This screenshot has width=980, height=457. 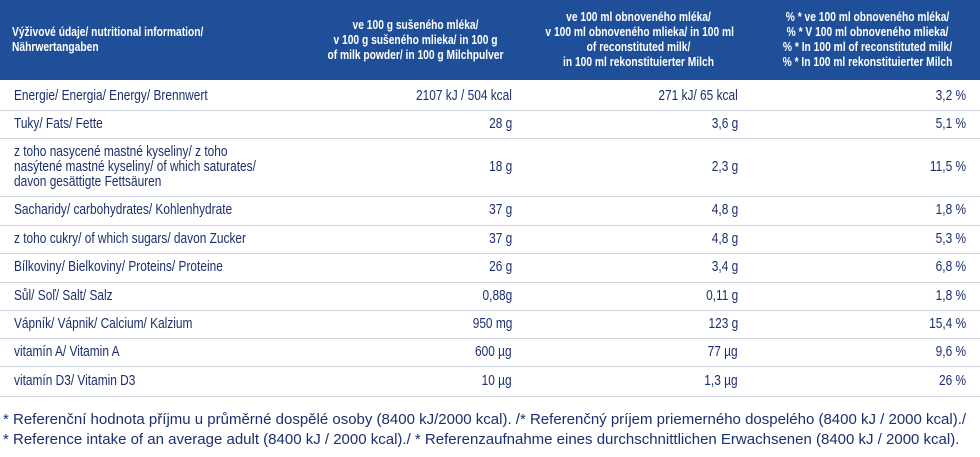 I want to click on row-value: 28 g, so click(x=498, y=123).